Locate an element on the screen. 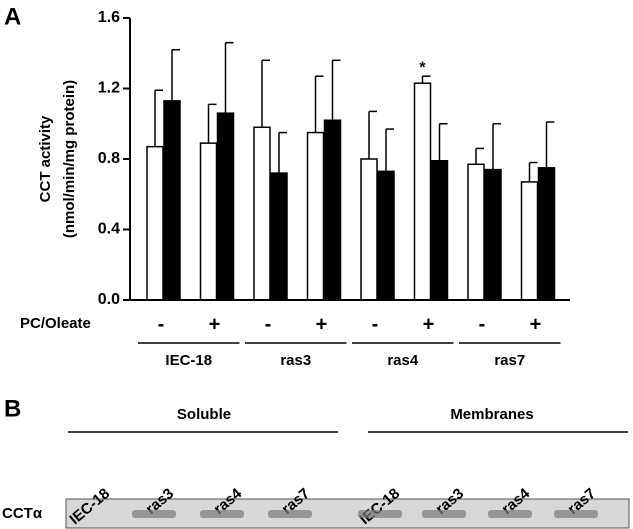 This screenshot has height=529, width=633. y-tick-label: 0.4 is located at coordinates (109, 229).